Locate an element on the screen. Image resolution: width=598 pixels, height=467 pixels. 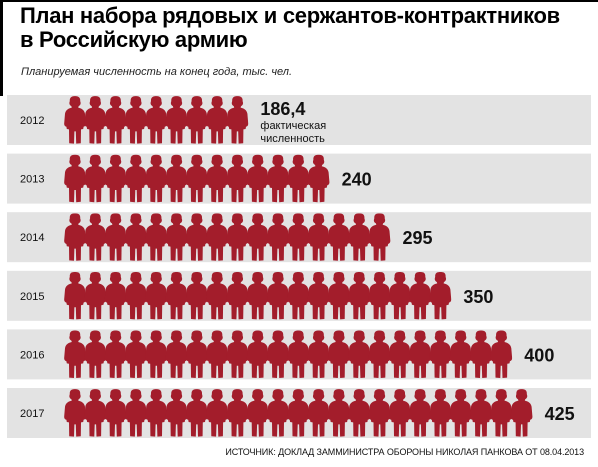
annotation-line-2: численность is located at coordinates (292, 139).